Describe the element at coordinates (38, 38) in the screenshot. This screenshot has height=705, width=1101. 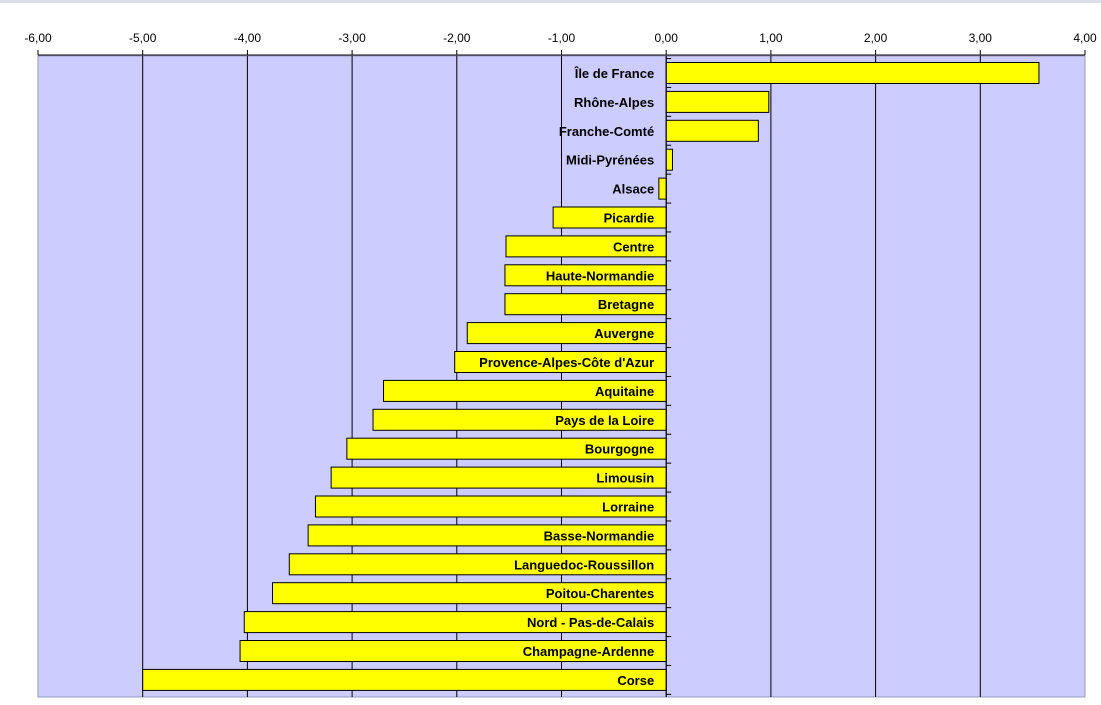
I see `x-tick-label: -6,00` at that location.